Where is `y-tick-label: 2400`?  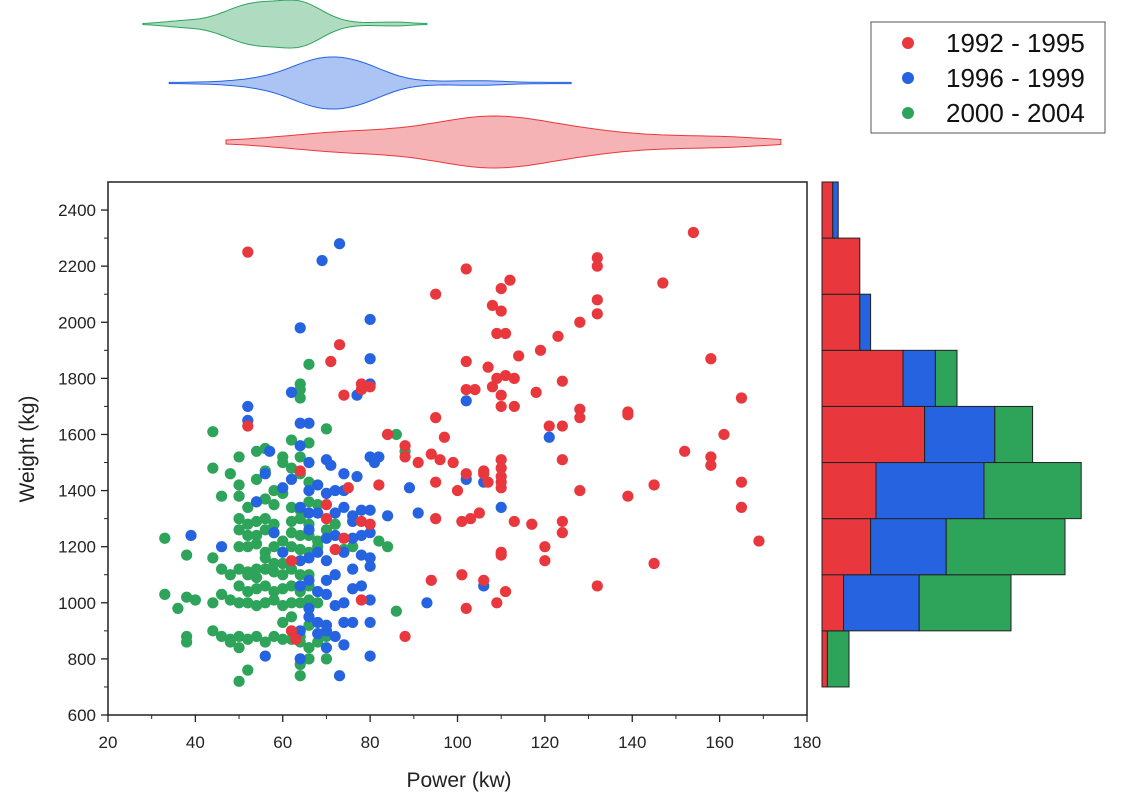 y-tick-label: 2400 is located at coordinates (77, 210).